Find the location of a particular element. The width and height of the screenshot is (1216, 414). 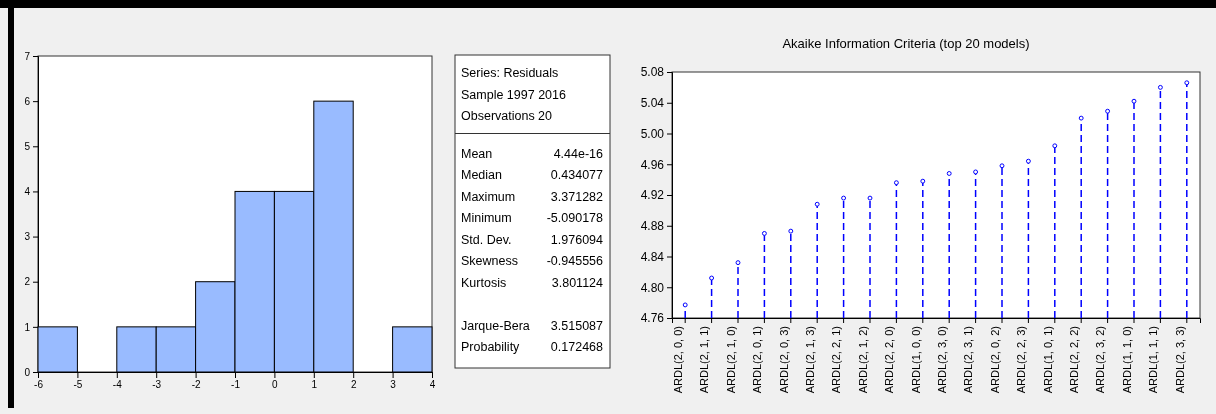

y-tick-label: 5.04 is located at coordinates (652, 103).